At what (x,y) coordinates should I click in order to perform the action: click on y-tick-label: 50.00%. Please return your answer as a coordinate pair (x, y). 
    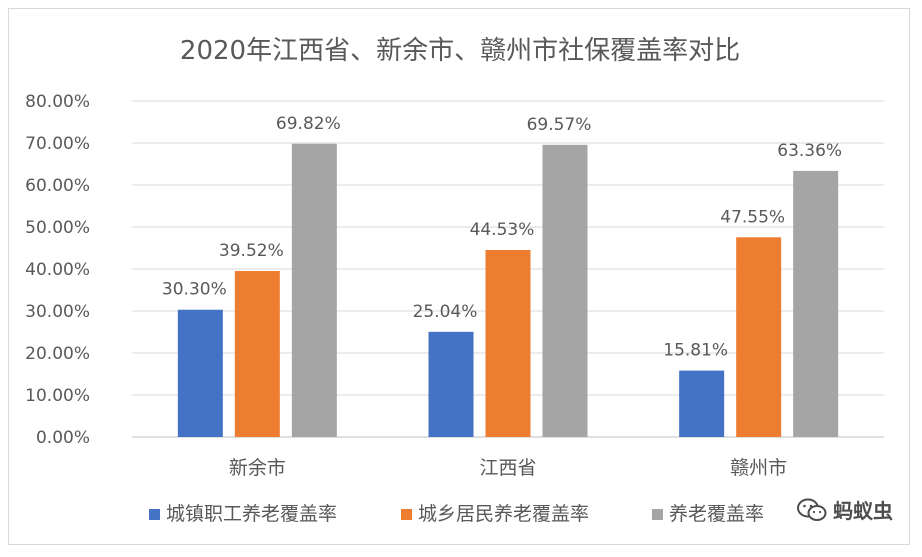
    Looking at the image, I should click on (57, 228).